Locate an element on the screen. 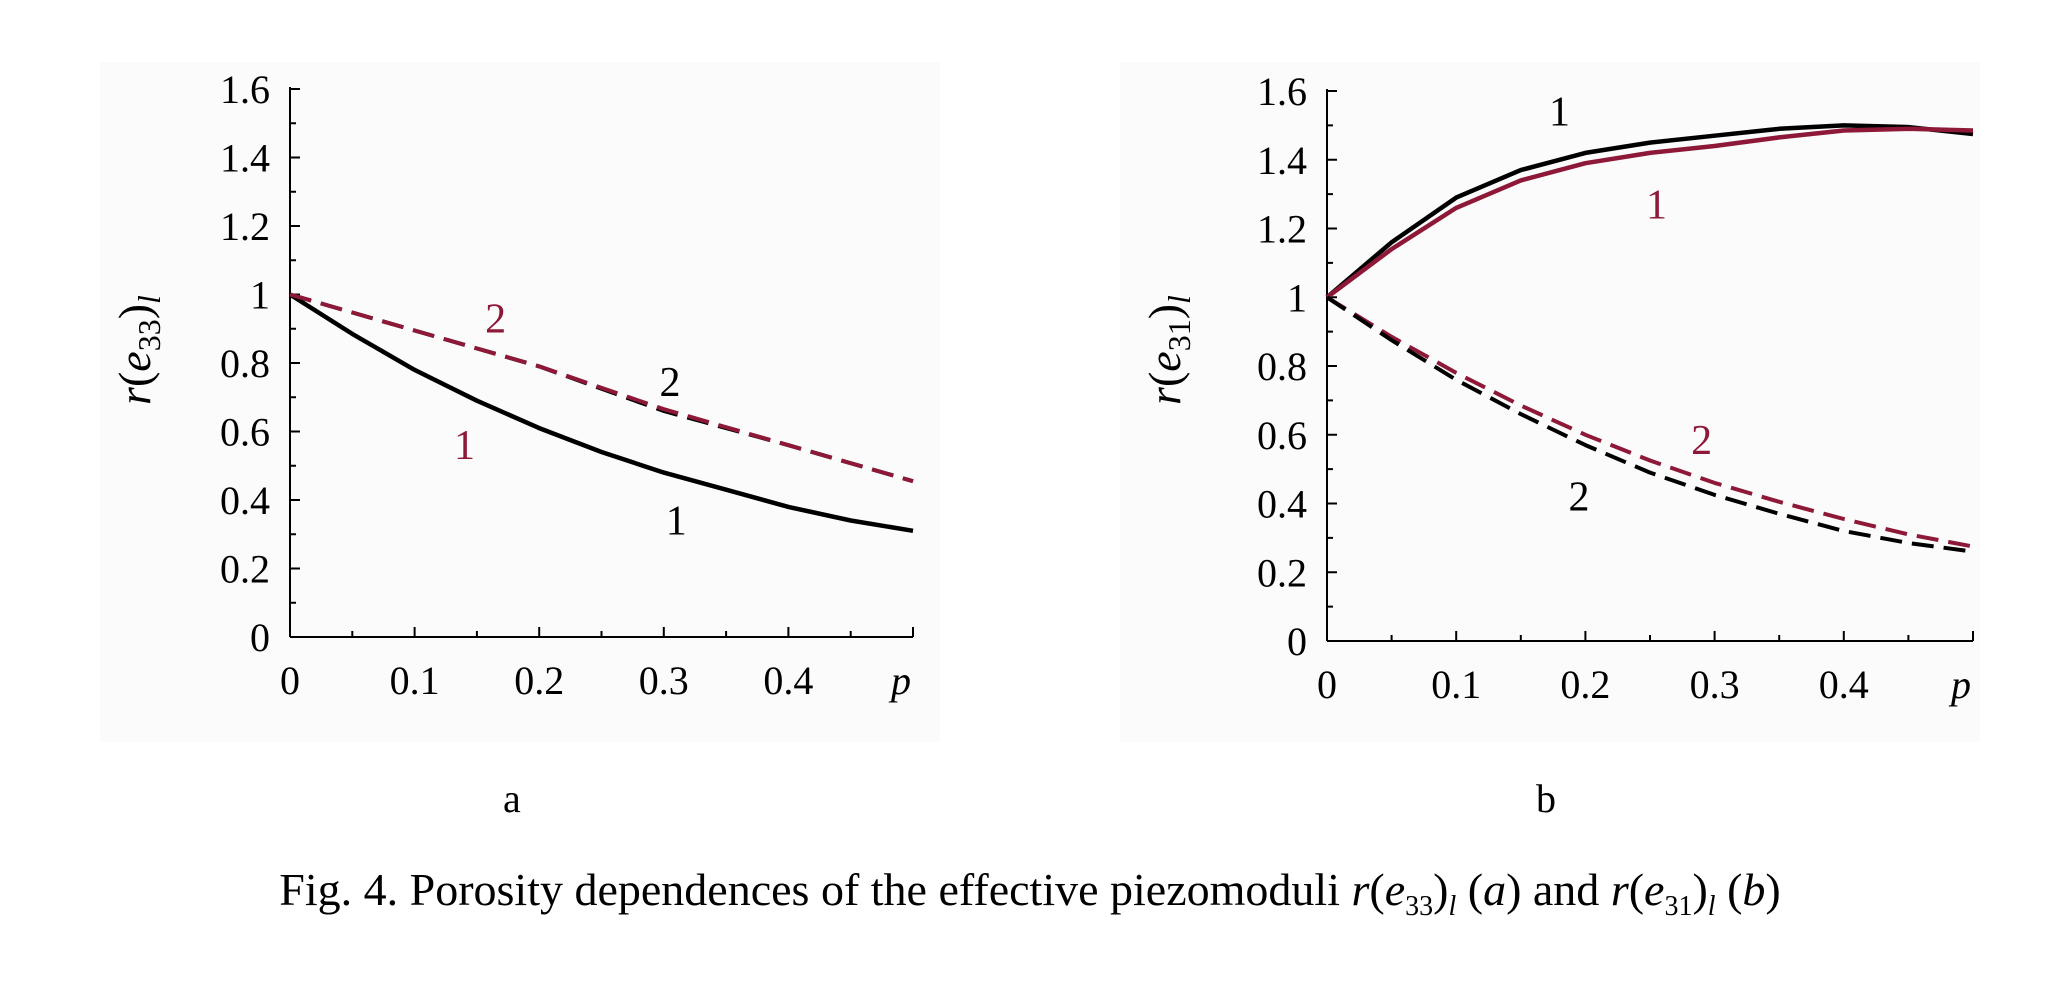 The image size is (2060, 984). caption-symbol-b: r(e31)l is located at coordinates (1663, 893).